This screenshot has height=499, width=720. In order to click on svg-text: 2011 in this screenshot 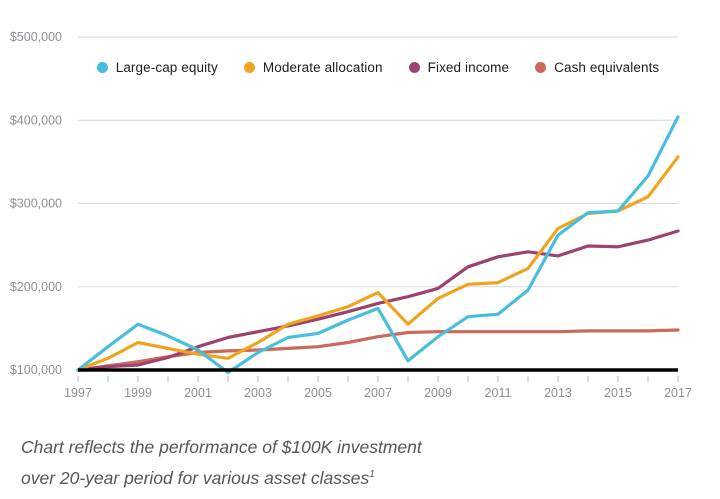, I will do `click(498, 393)`.